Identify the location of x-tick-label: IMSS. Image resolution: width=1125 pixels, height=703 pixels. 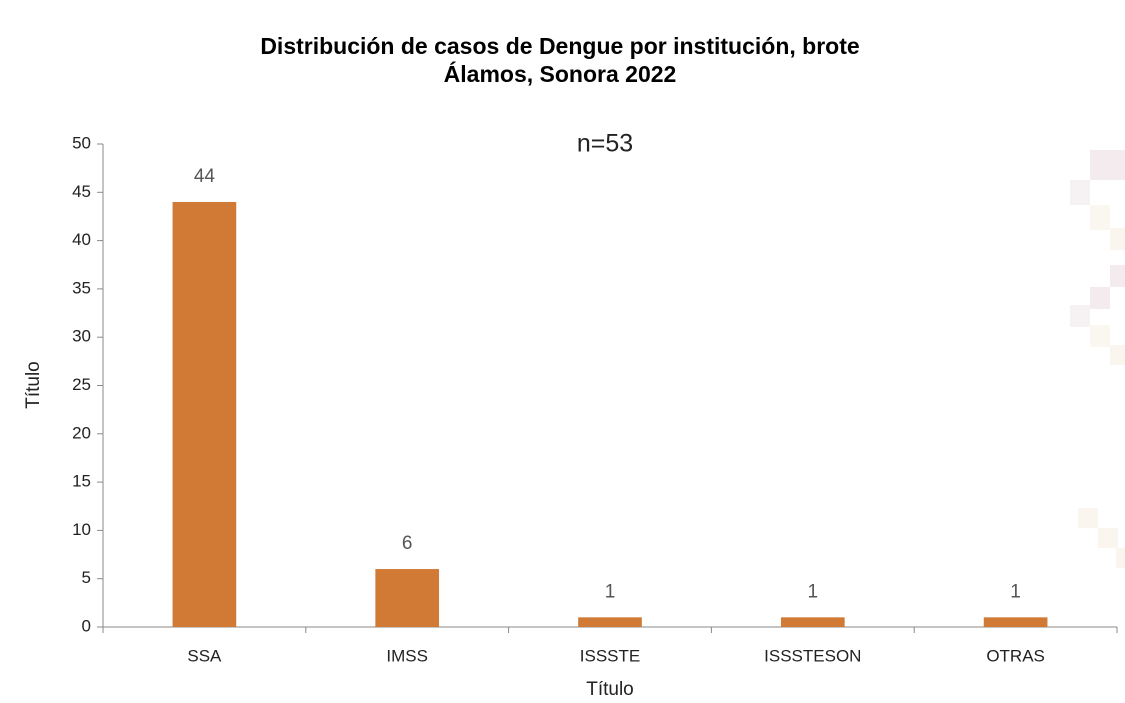
(407, 655).